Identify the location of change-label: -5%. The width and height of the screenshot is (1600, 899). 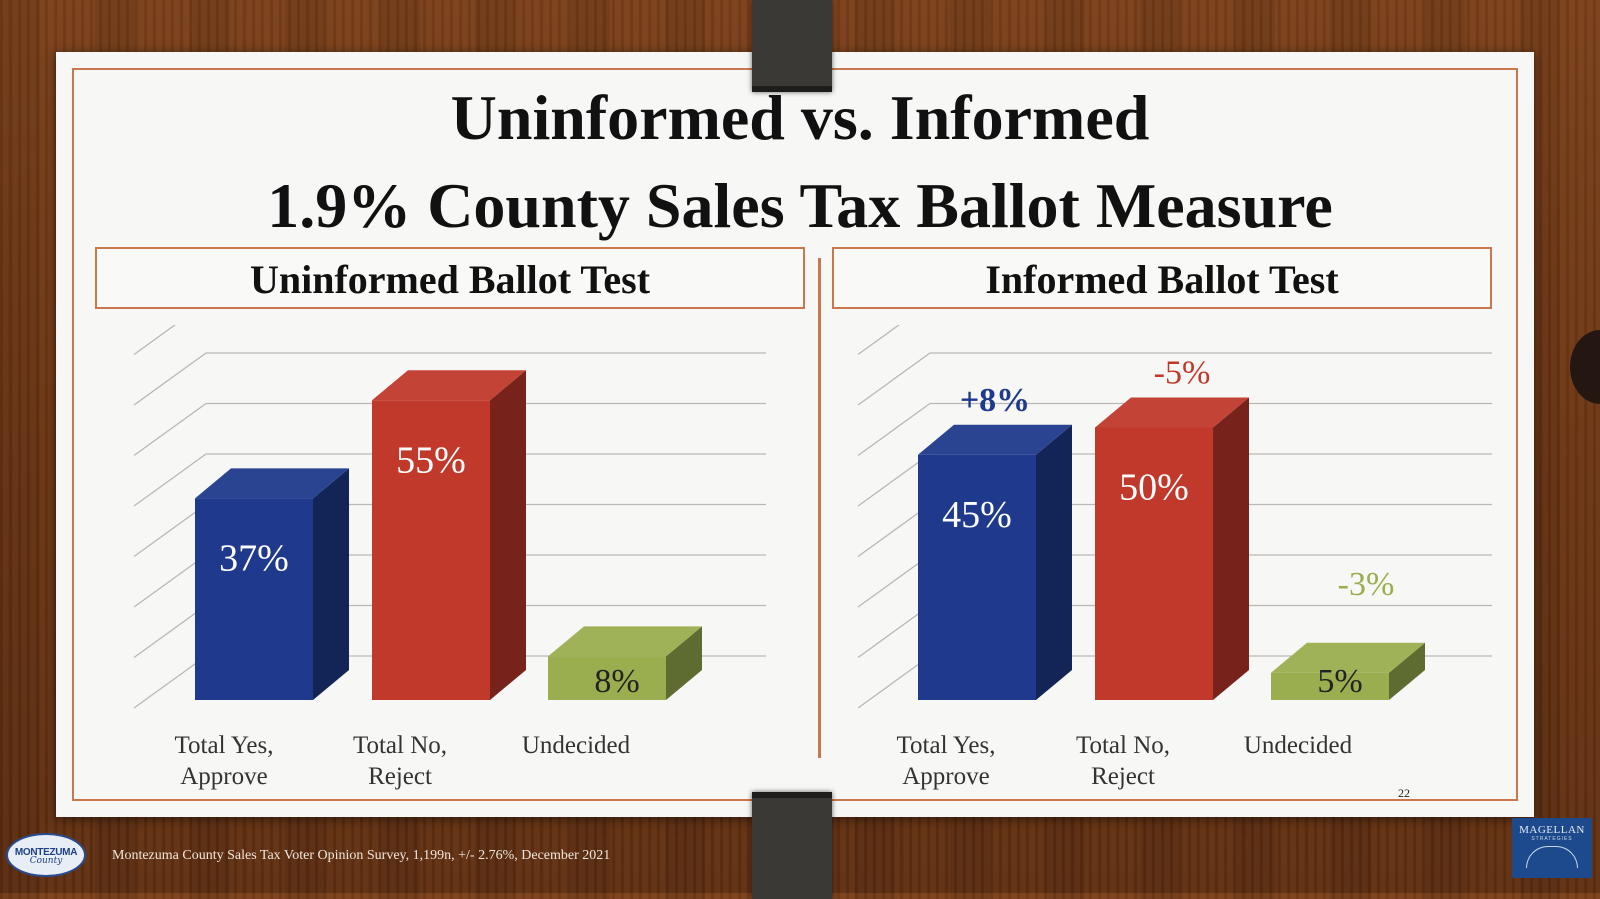
(1182, 373).